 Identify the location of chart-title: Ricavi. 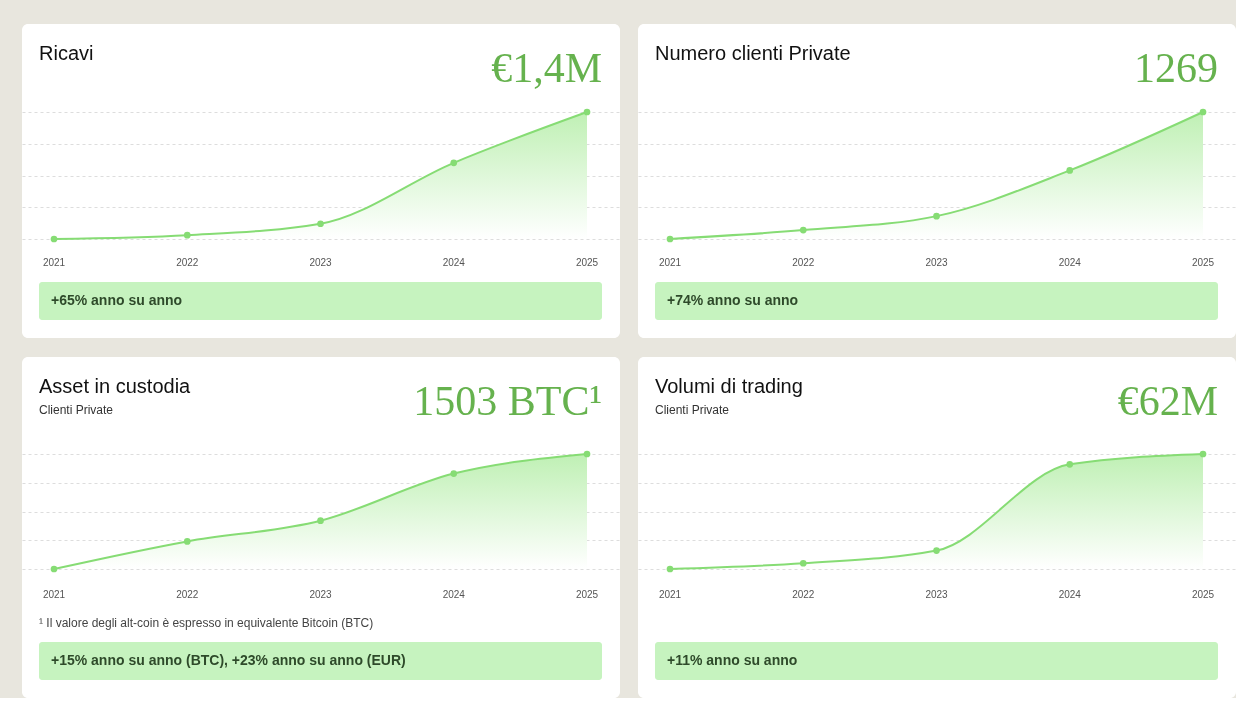
(66, 53).